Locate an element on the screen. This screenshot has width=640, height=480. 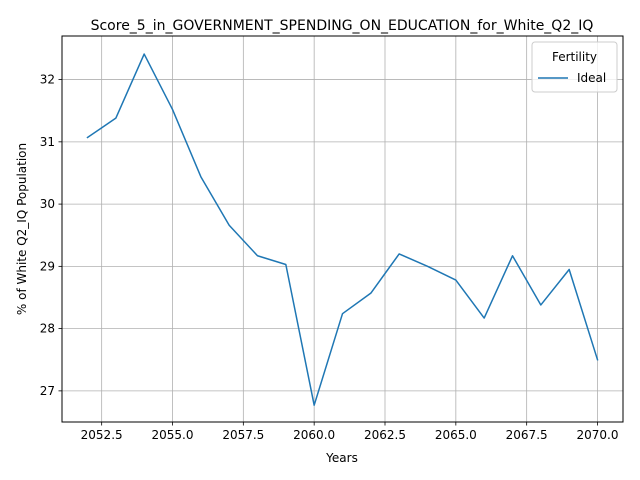
legend-label-ideal: Ideal is located at coordinates (591, 78).